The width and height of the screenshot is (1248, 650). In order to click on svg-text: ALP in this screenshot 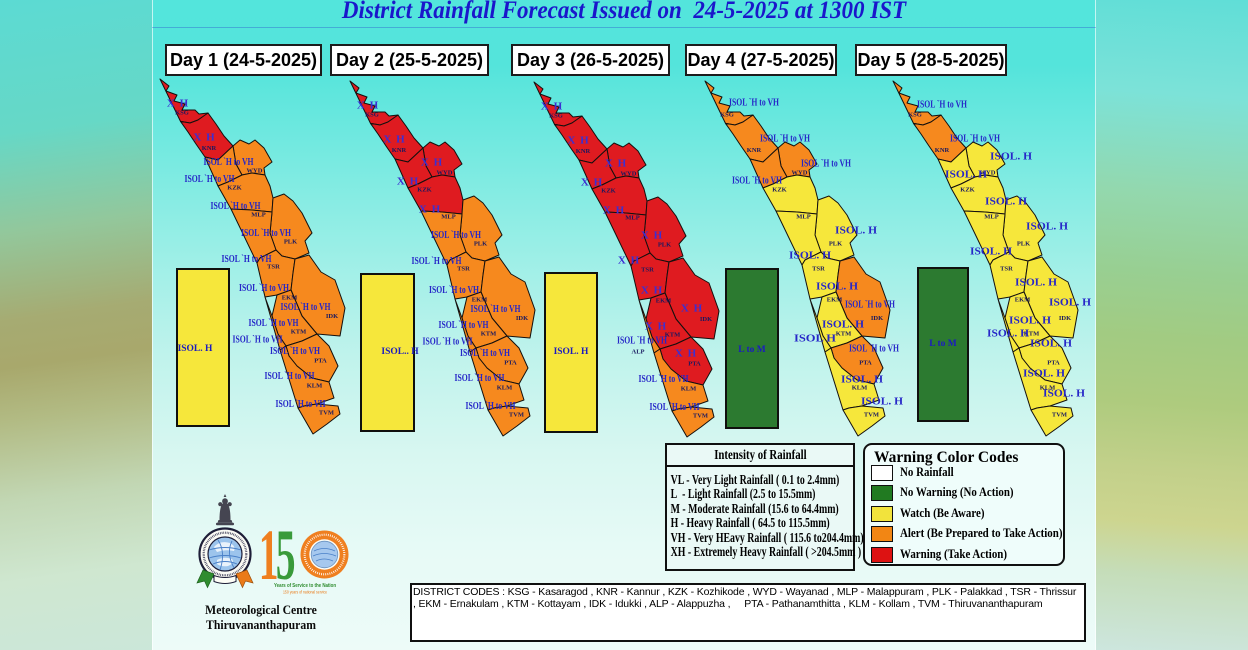, I will do `click(638, 352)`.